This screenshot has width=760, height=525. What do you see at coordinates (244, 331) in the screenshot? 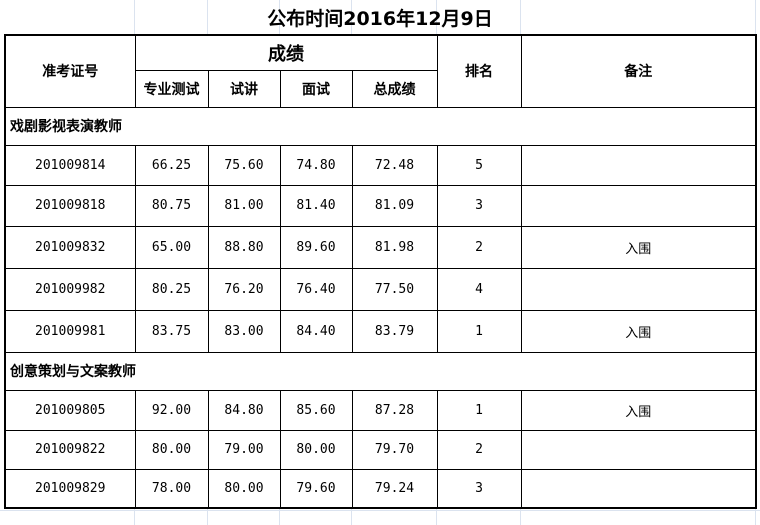
I see `cell-lecture: 83.00` at bounding box center [244, 331].